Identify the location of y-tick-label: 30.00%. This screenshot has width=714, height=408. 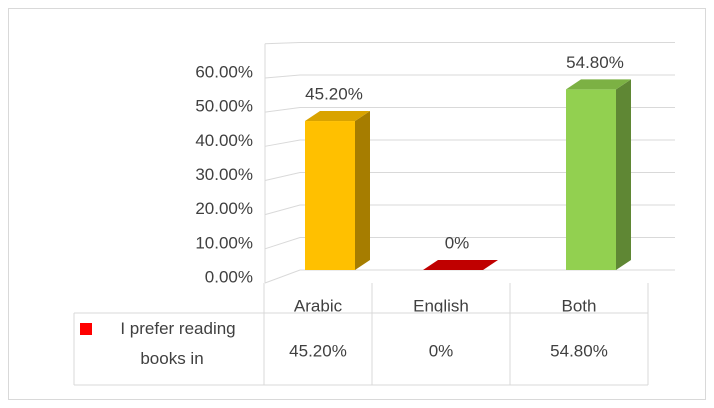
(224, 174).